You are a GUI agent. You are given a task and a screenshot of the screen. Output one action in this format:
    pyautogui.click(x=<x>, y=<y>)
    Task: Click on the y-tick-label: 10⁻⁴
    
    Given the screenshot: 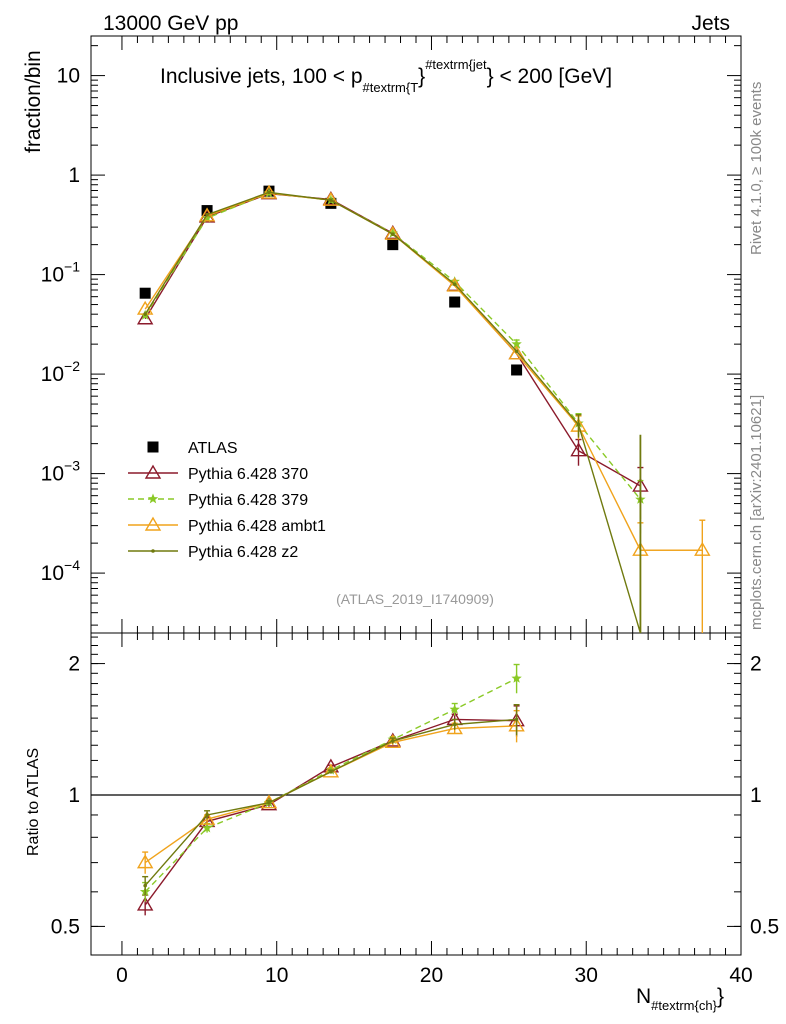 What is the action you would take?
    pyautogui.click(x=61, y=571)
    